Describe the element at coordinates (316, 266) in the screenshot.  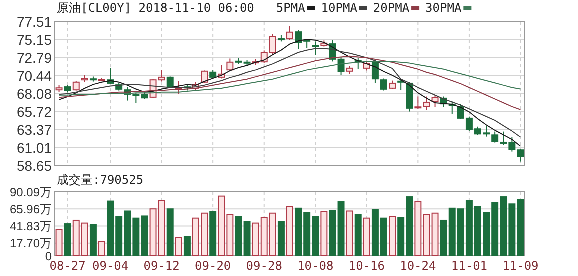
I see `x-tick-label: 10-08` at that location.